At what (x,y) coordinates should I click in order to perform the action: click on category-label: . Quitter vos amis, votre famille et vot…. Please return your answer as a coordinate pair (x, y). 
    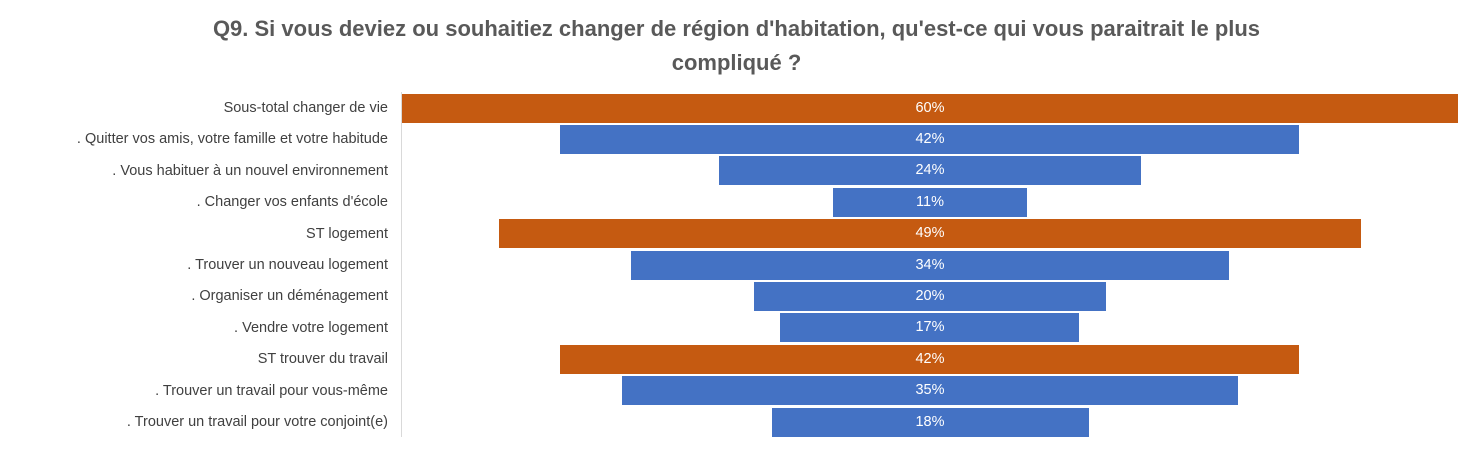
    Looking at the image, I should click on (232, 139).